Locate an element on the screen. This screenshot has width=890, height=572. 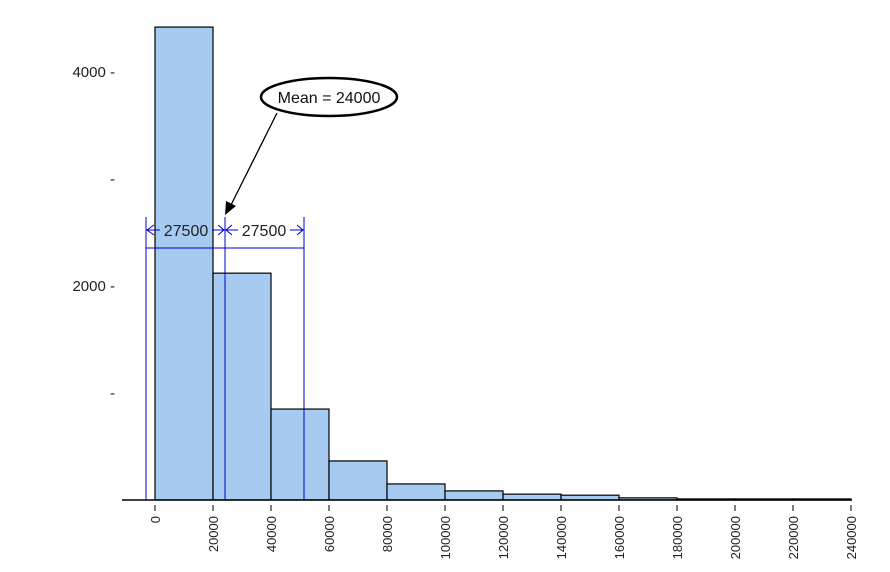
x-tick-label: 100000 is located at coordinates (445, 537).